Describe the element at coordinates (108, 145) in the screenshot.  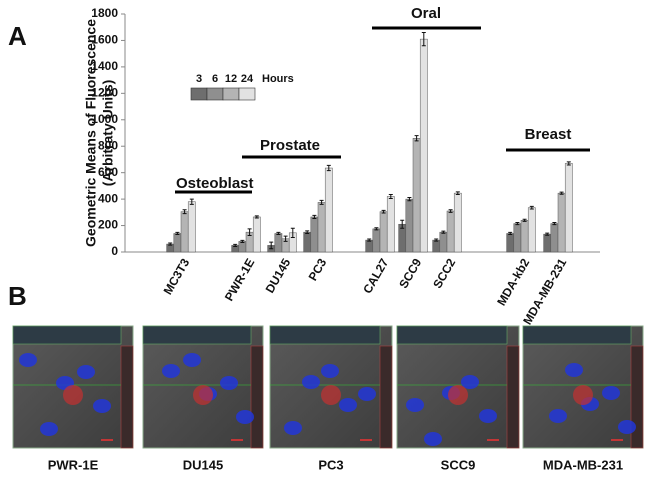
I see `y-tick-label: 800` at that location.